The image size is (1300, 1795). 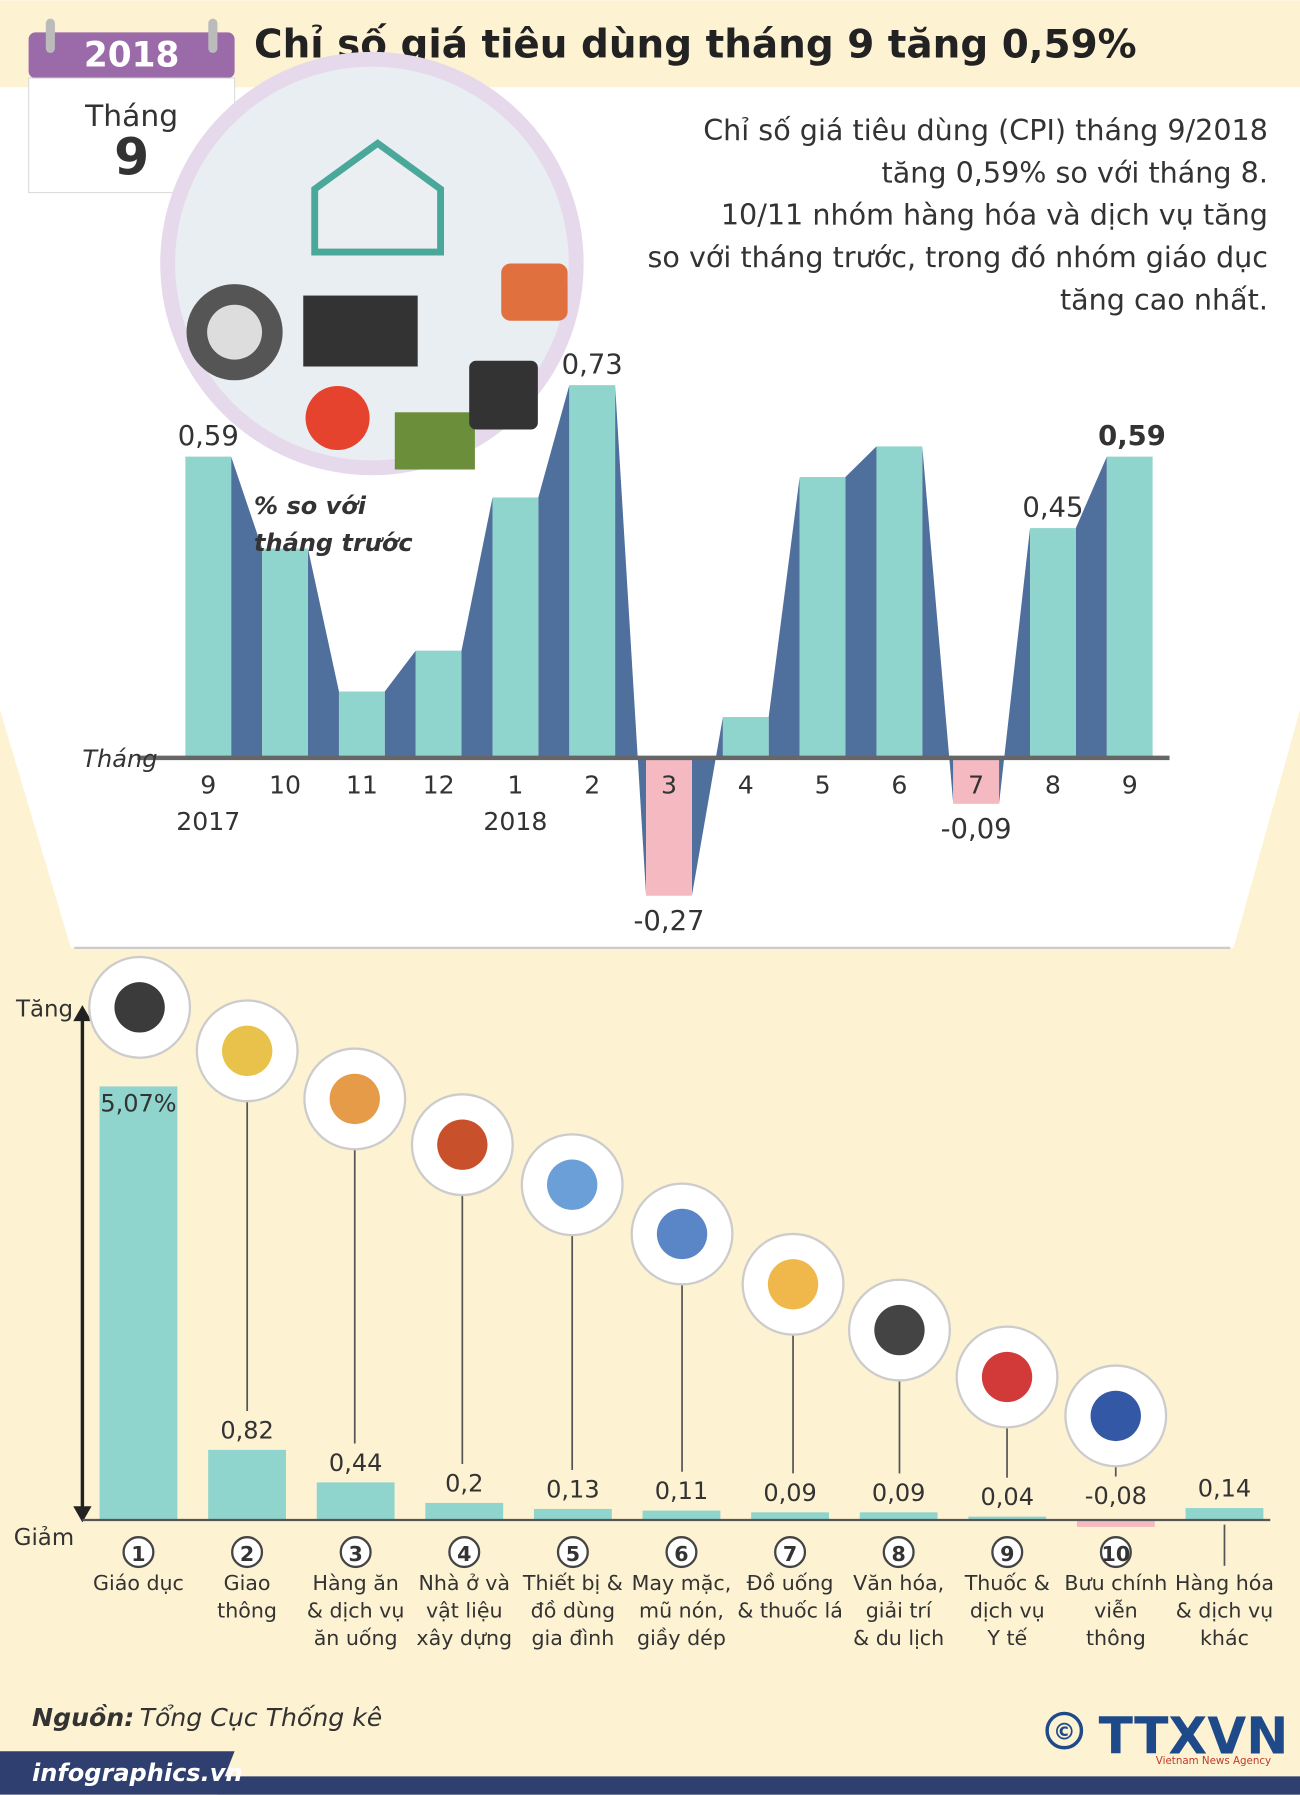 I want to click on group-number: 10, so click(x=1116, y=1554).